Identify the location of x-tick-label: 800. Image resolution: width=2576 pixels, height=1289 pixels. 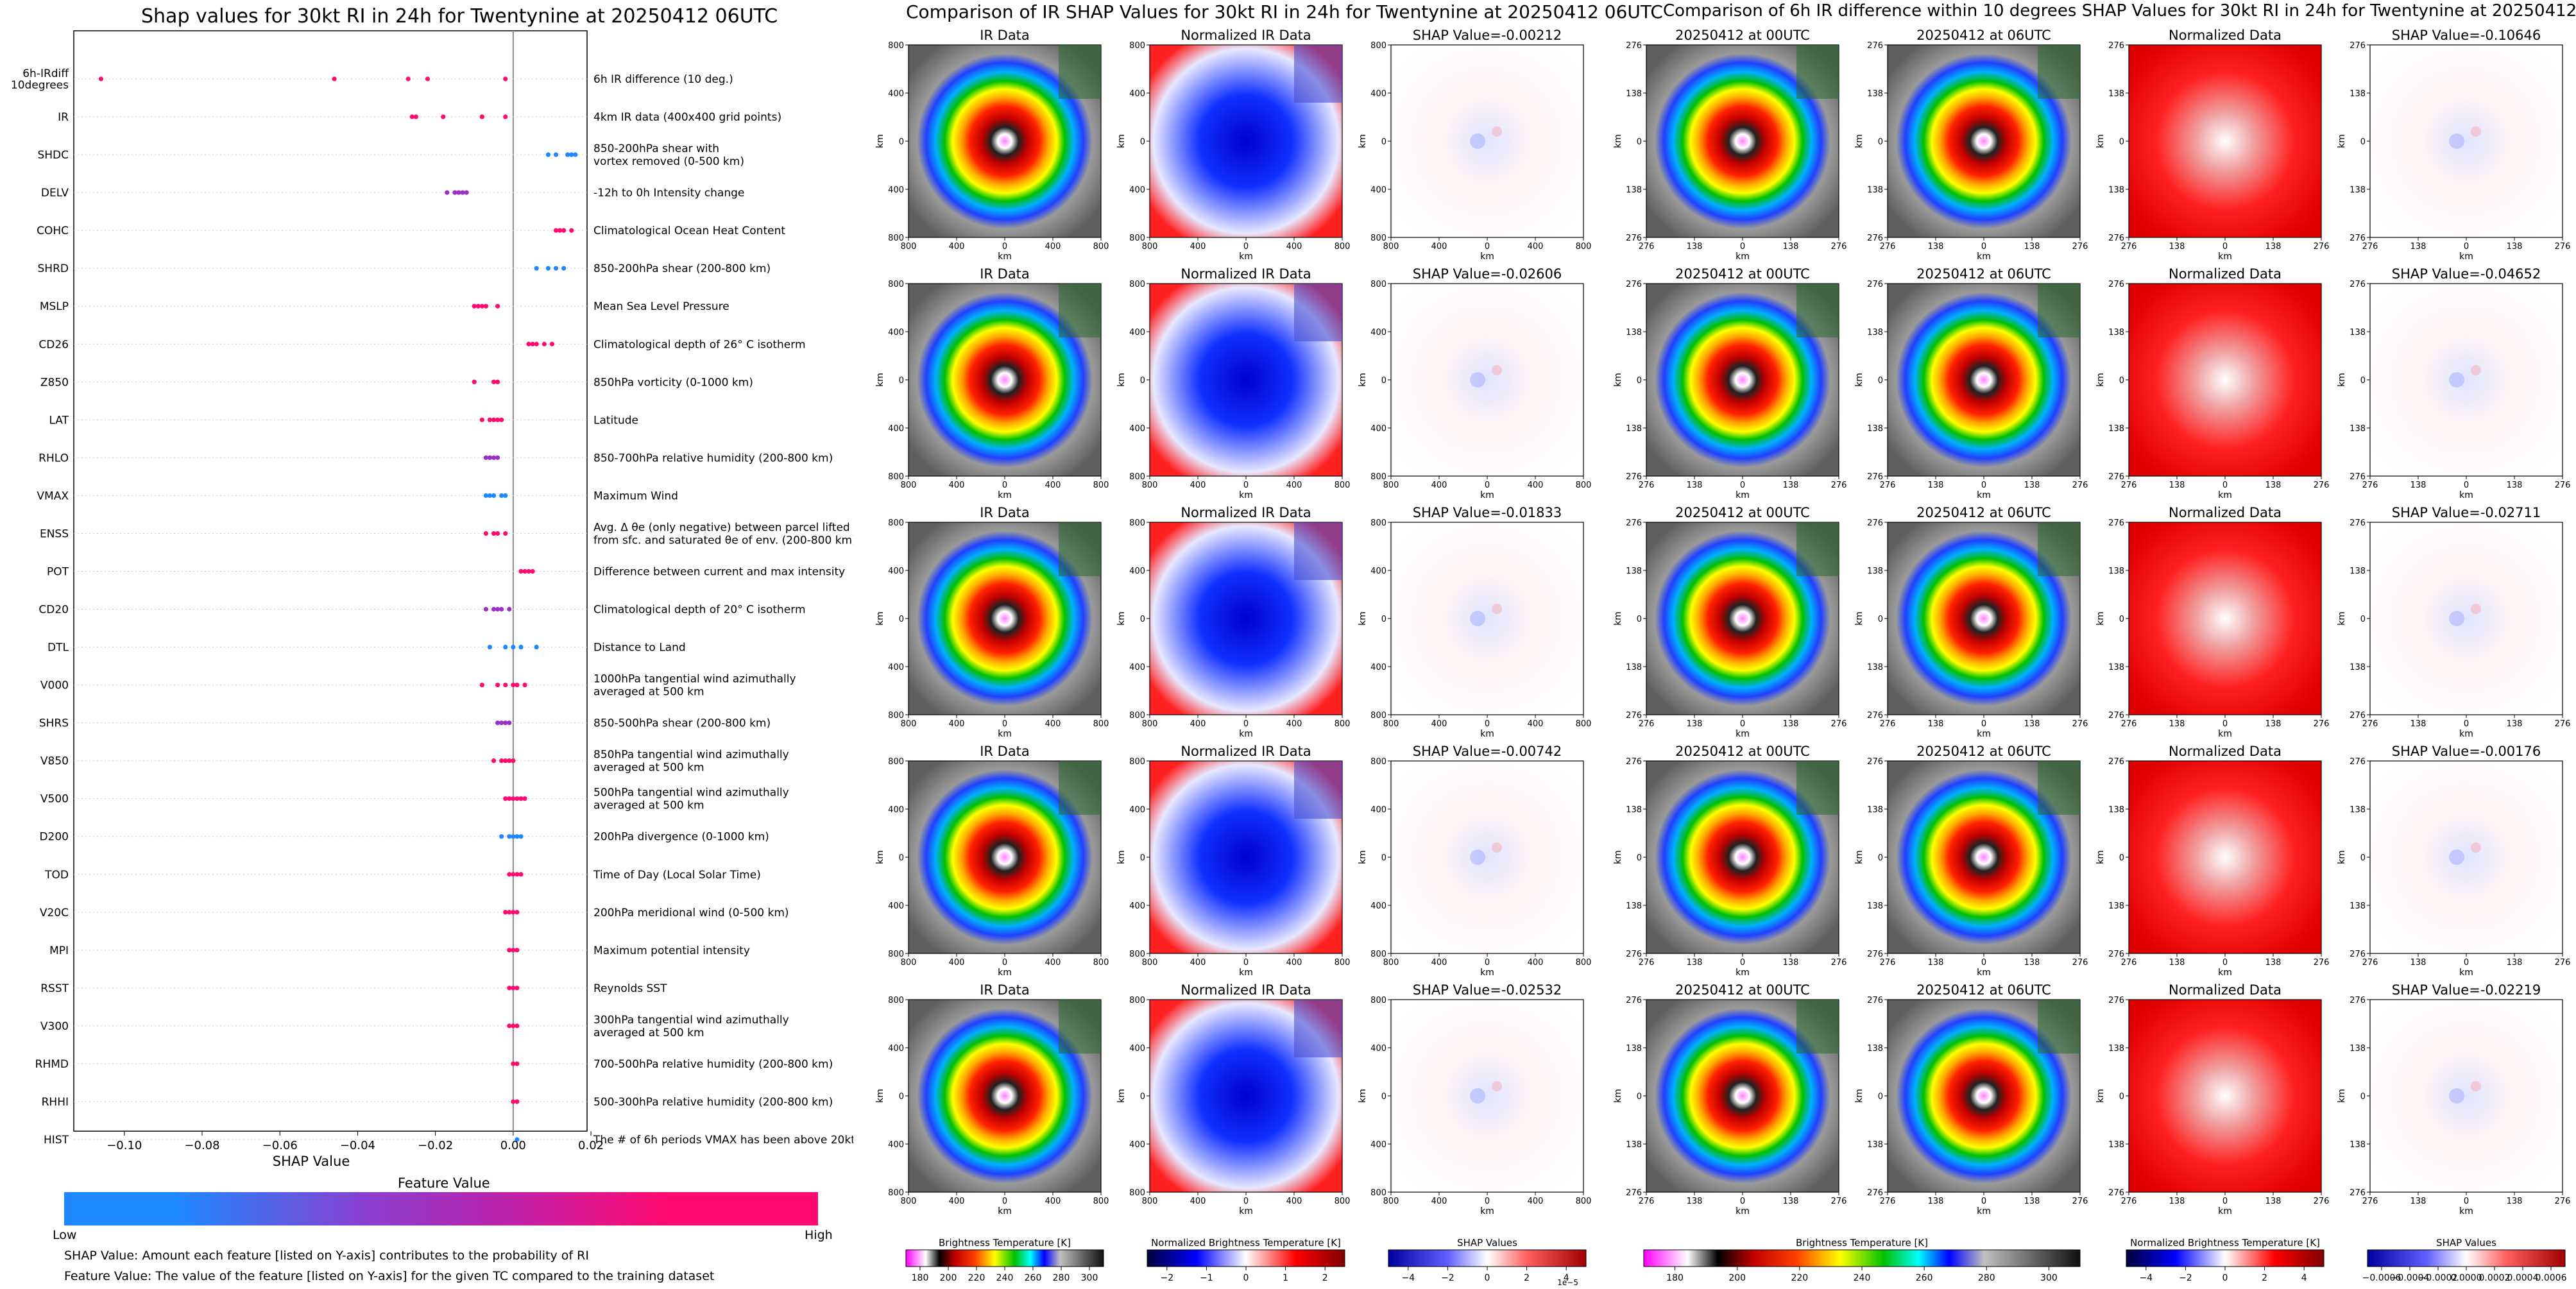
(1150, 963).